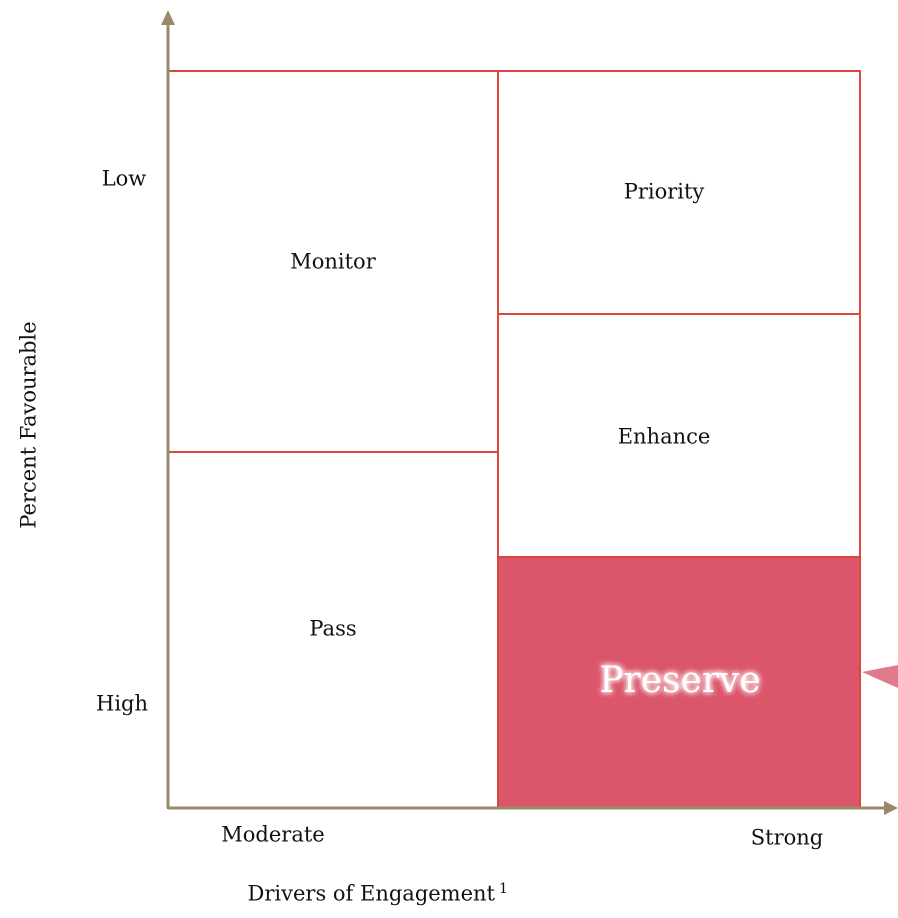 Image resolution: width=898 pixels, height=918 pixels. I want to click on quadrant-label: Enhance, so click(664, 437).